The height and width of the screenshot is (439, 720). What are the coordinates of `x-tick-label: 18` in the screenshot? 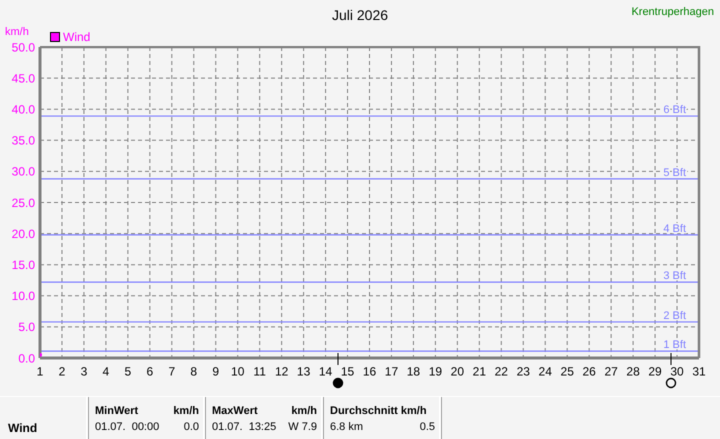 It's located at (413, 371).